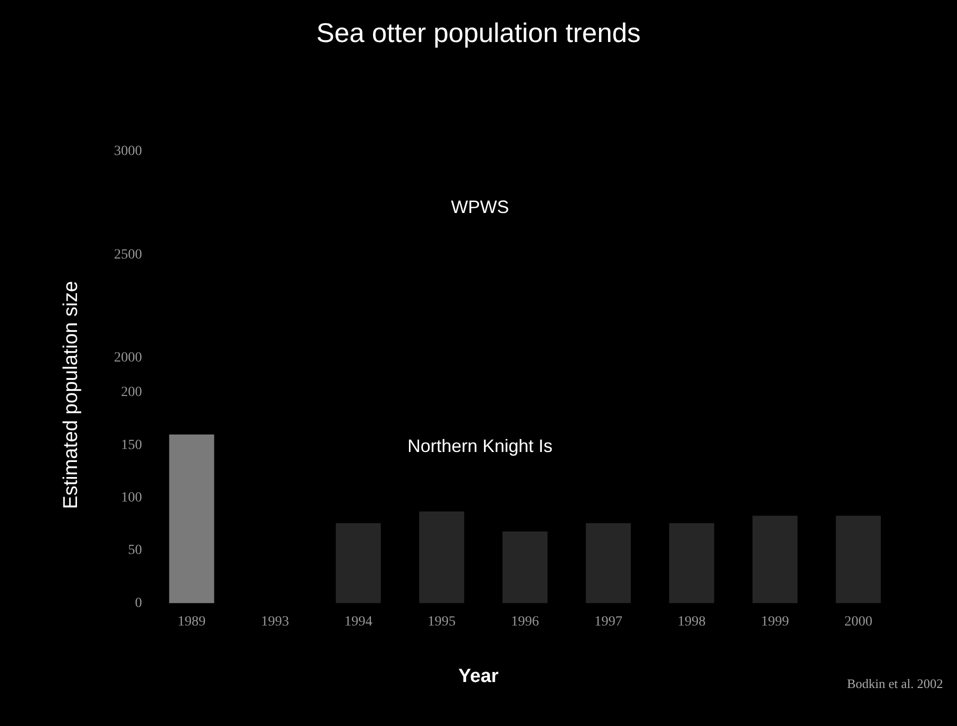 This screenshot has width=957, height=726. What do you see at coordinates (358, 622) in the screenshot?
I see `x-tick-label: 1994` at bounding box center [358, 622].